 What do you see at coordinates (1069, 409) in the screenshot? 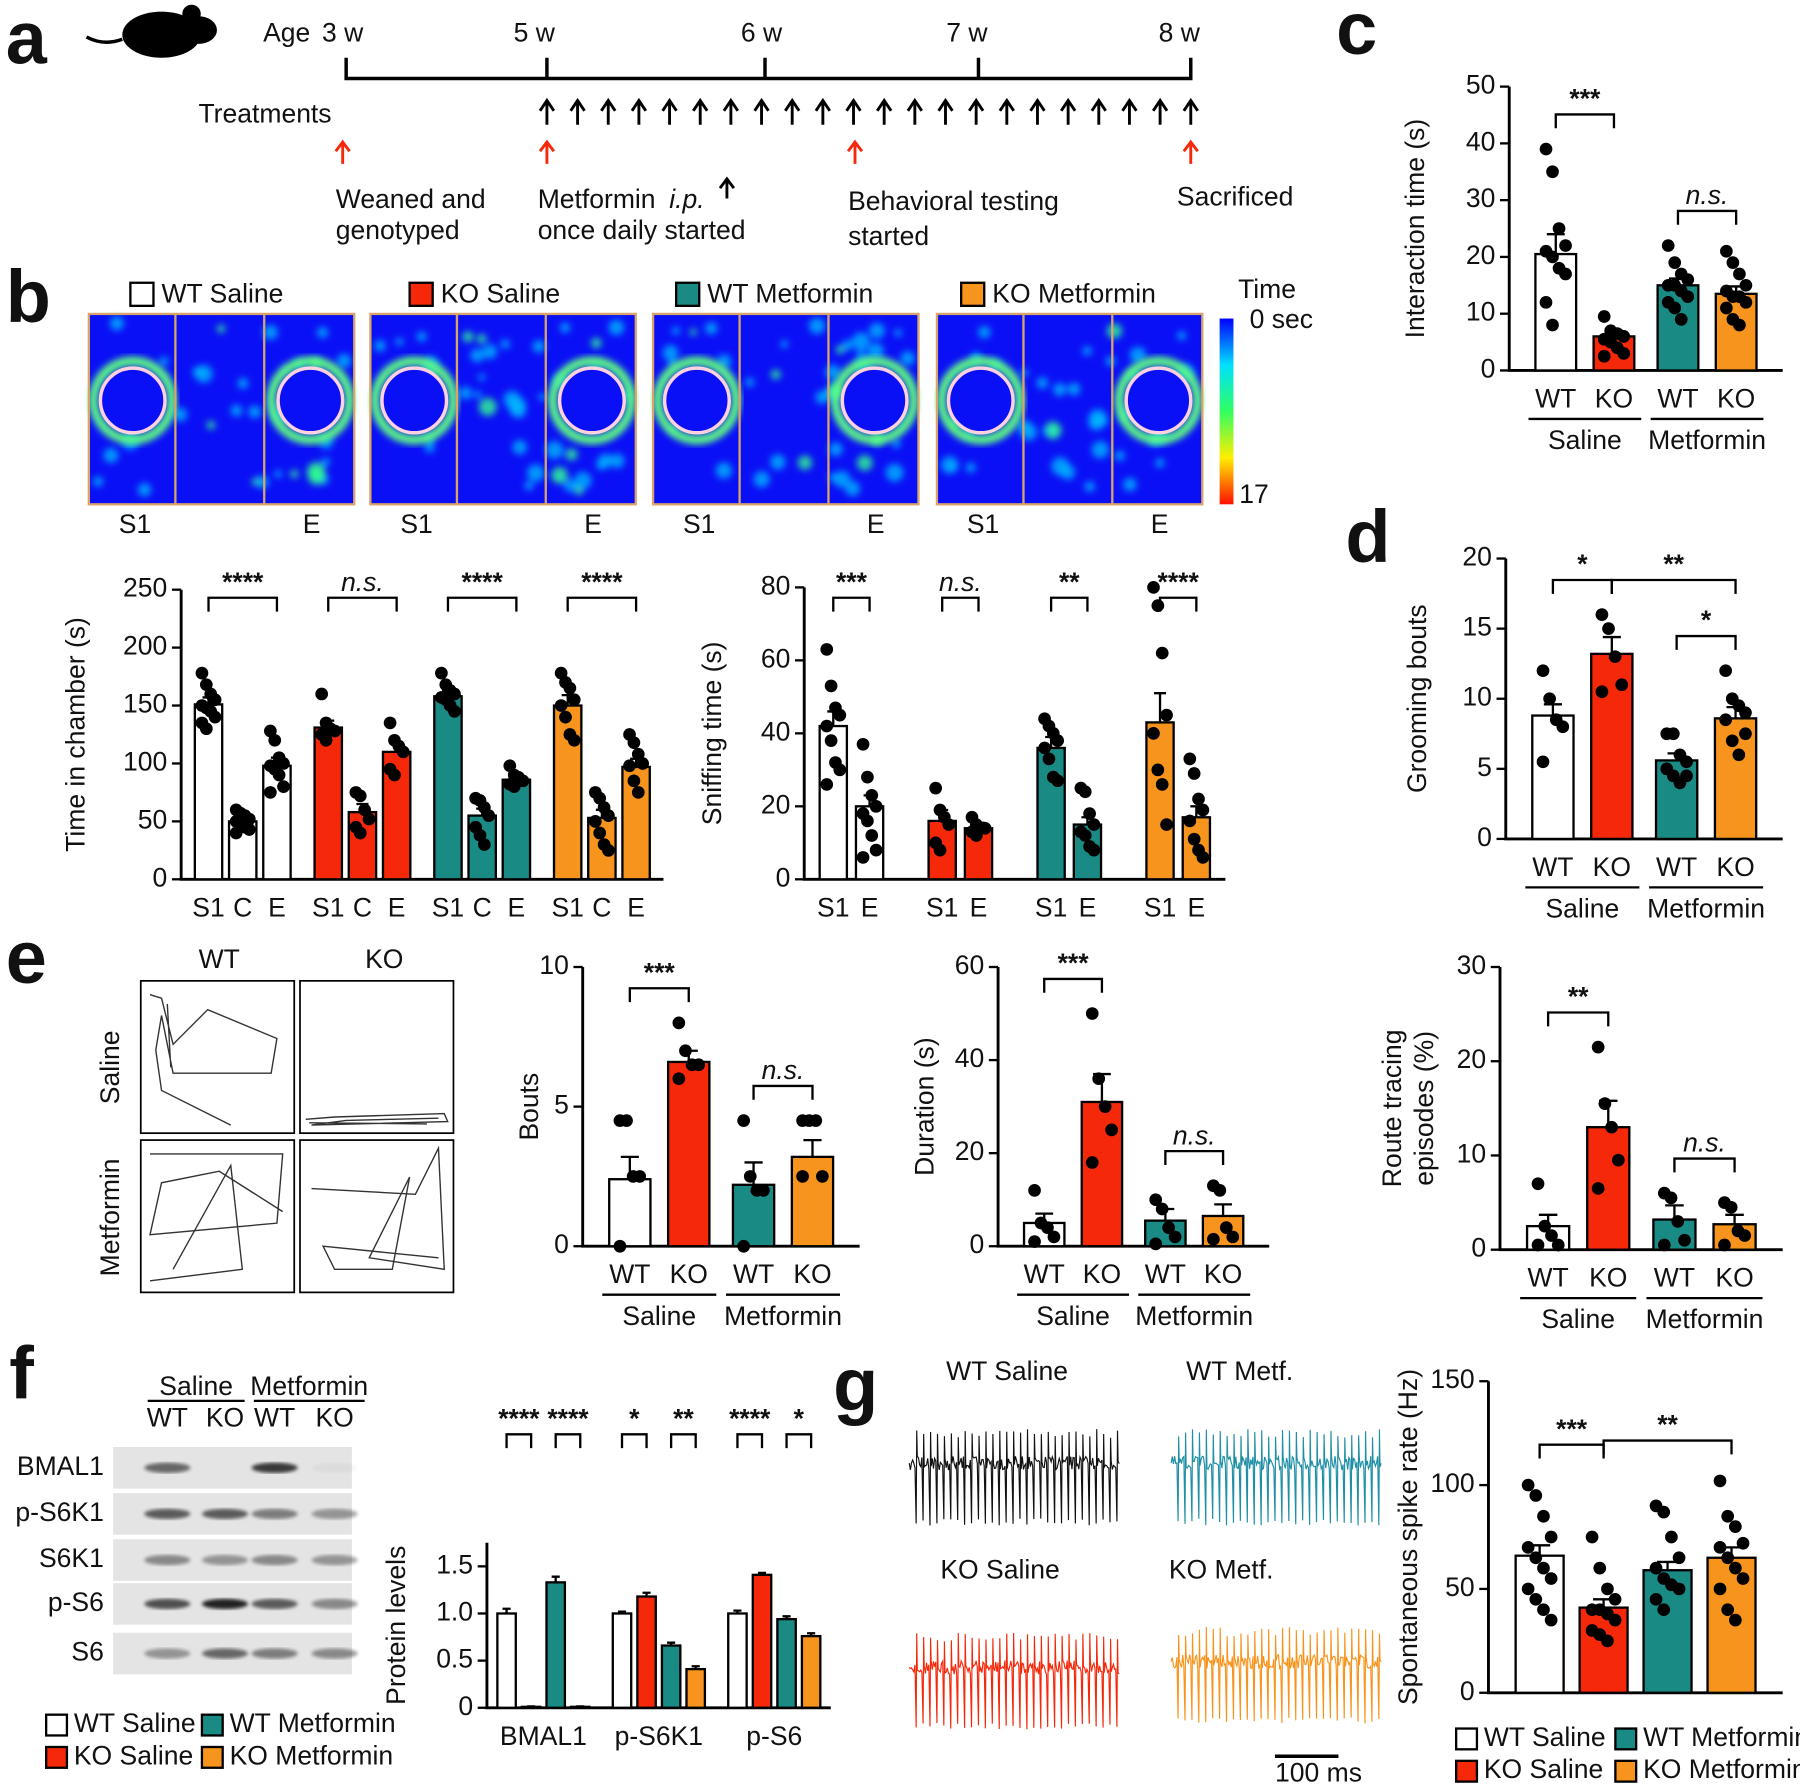
I see `heatmap-frame` at bounding box center [1069, 409].